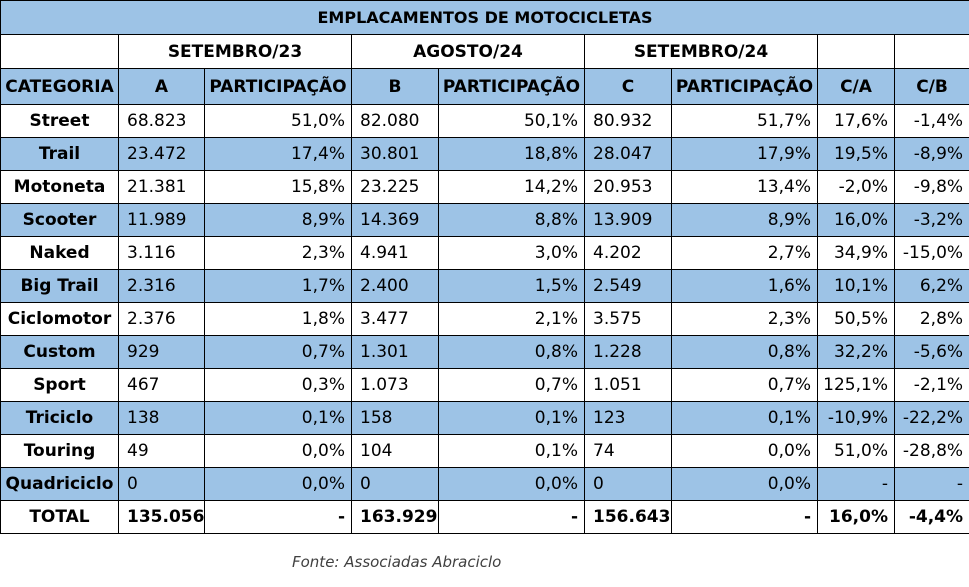 Image resolution: width=969 pixels, height=587 pixels. What do you see at coordinates (856, 286) in the screenshot?
I see `c-over-a-cell: 10,1%` at bounding box center [856, 286].